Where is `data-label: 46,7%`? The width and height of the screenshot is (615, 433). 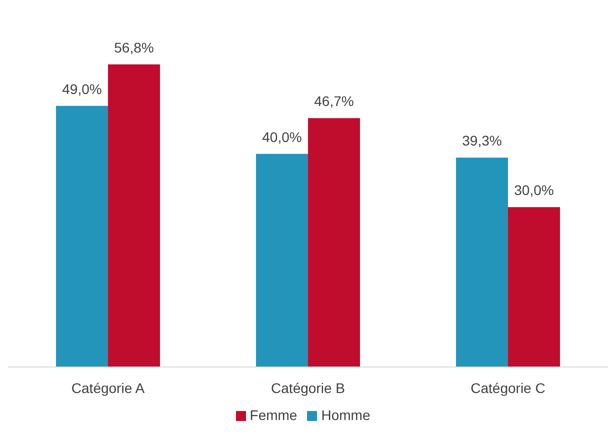
data-label: 46,7% is located at coordinates (334, 101).